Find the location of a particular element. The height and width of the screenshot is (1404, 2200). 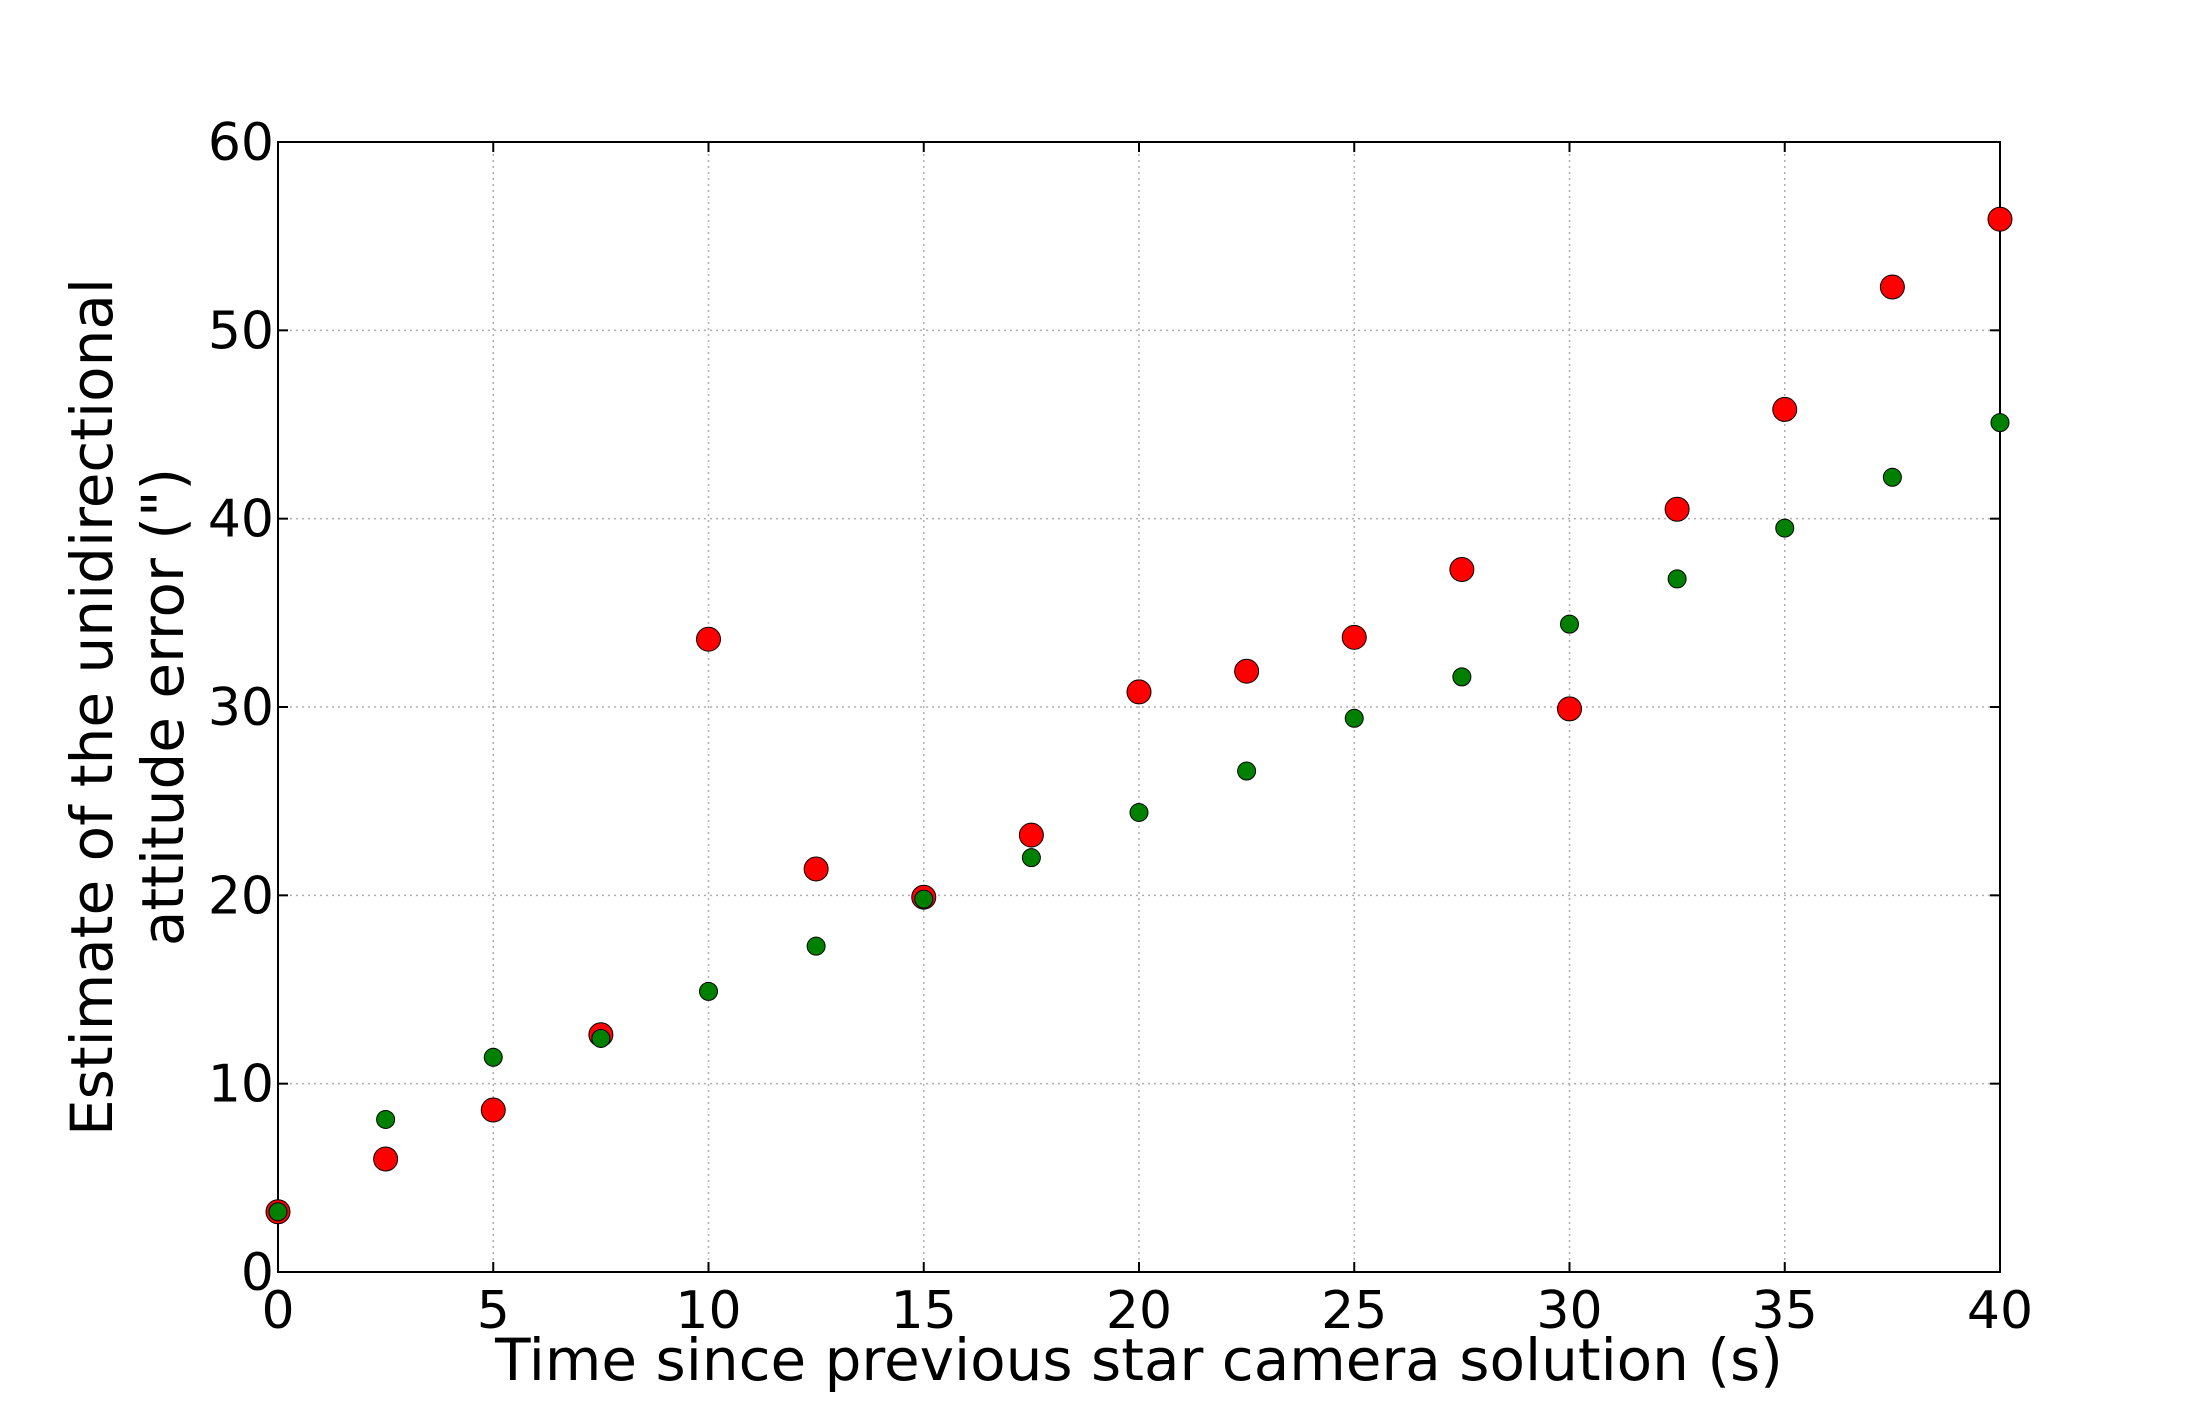

y-tick-label: 60 is located at coordinates (241, 143).